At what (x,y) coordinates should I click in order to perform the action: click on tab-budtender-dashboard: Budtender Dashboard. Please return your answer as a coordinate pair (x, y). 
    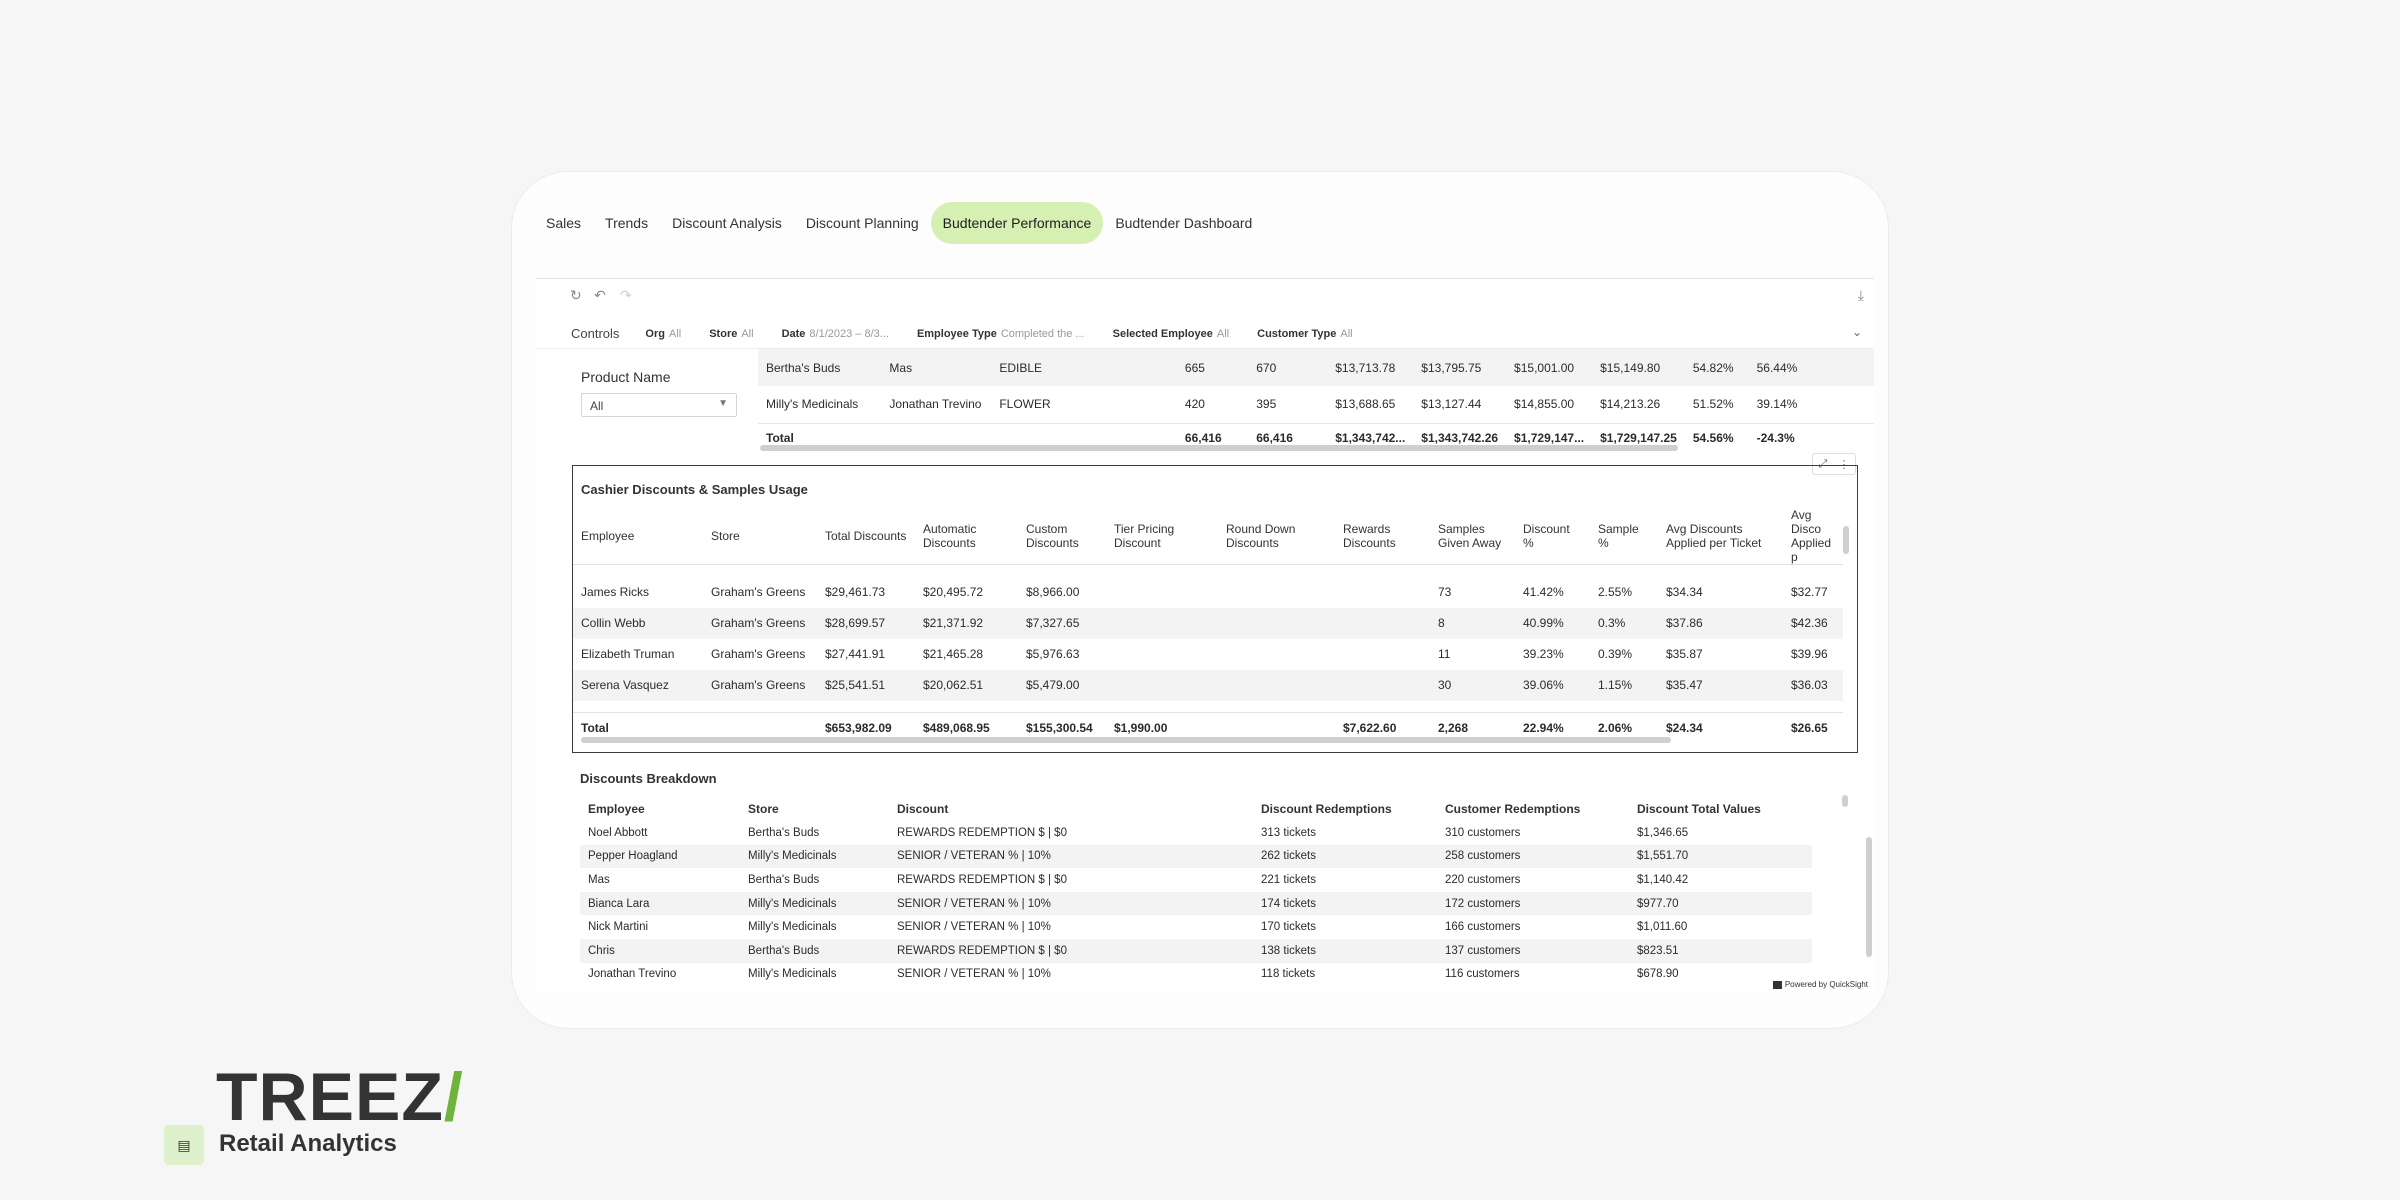
    Looking at the image, I should click on (1184, 223).